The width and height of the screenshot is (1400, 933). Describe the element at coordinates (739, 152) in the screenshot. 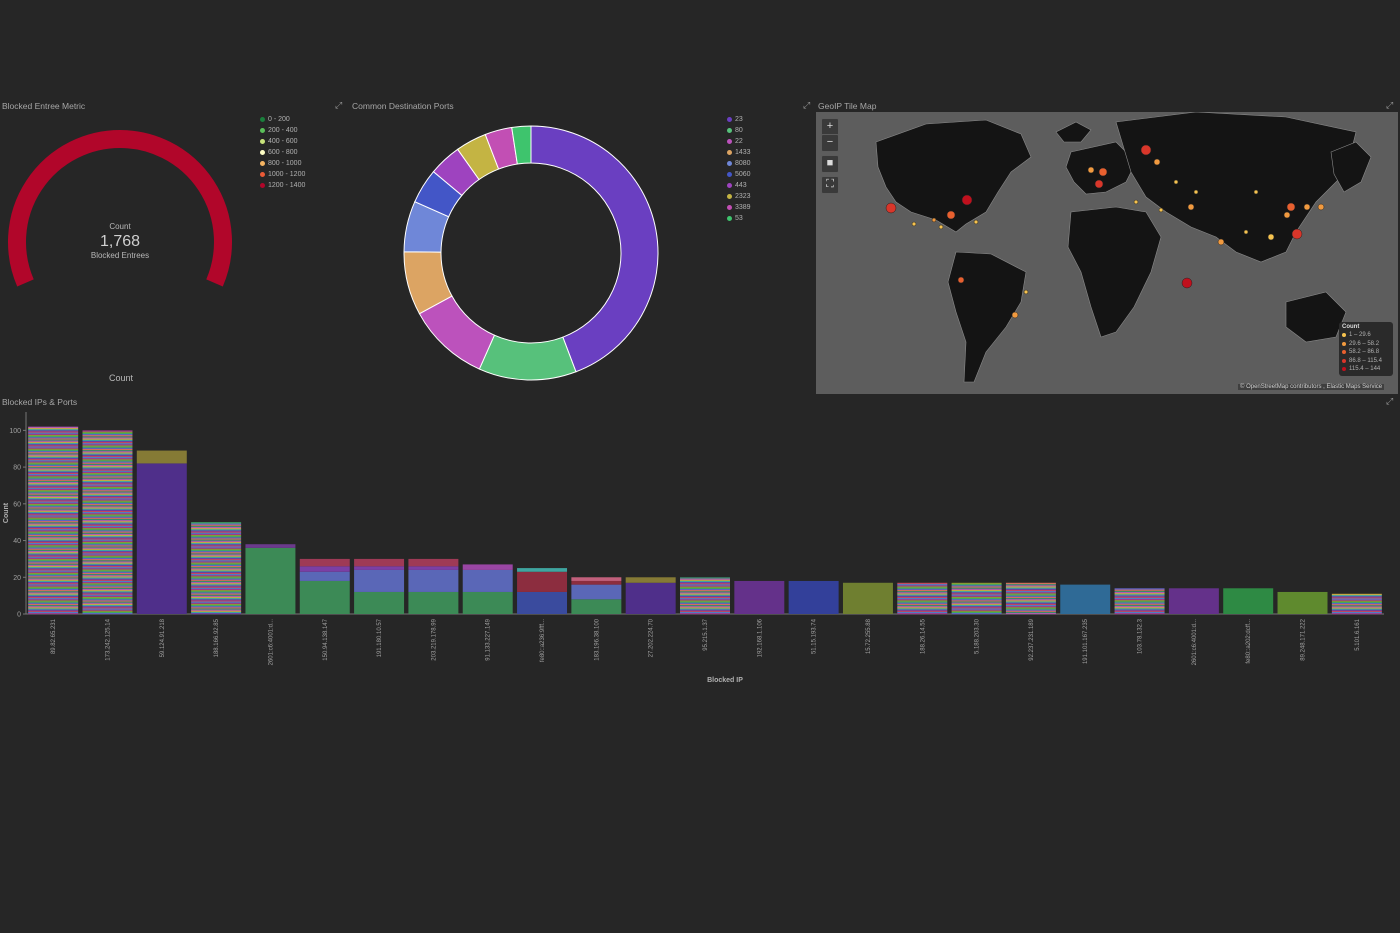

I see `ports-legend-item: 1433` at that location.